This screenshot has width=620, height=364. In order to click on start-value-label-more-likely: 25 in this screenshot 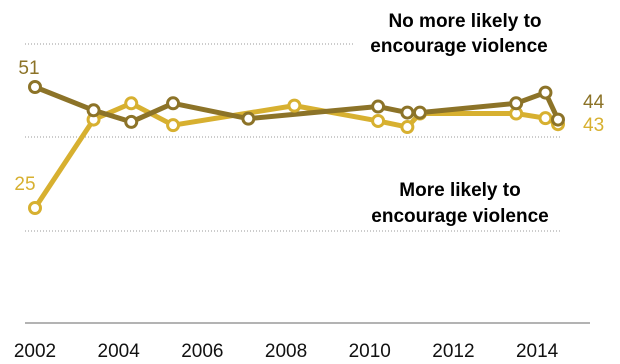, I will do `click(24, 184)`.